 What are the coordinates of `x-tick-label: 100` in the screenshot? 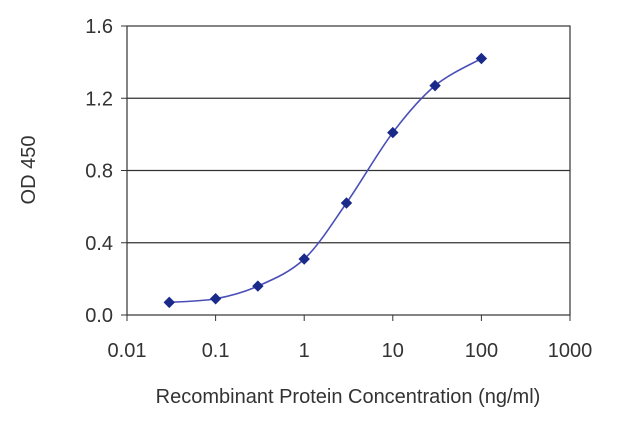 It's located at (481, 351).